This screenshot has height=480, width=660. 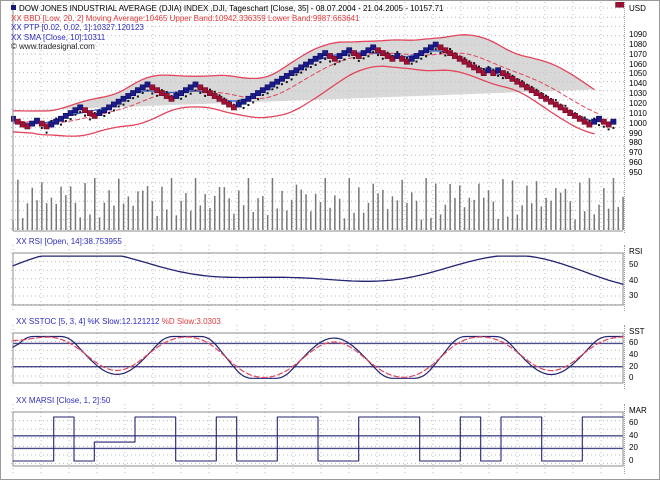 What do you see at coordinates (638, 113) in the screenshot?
I see `price-axis-tick: 1010` at bounding box center [638, 113].